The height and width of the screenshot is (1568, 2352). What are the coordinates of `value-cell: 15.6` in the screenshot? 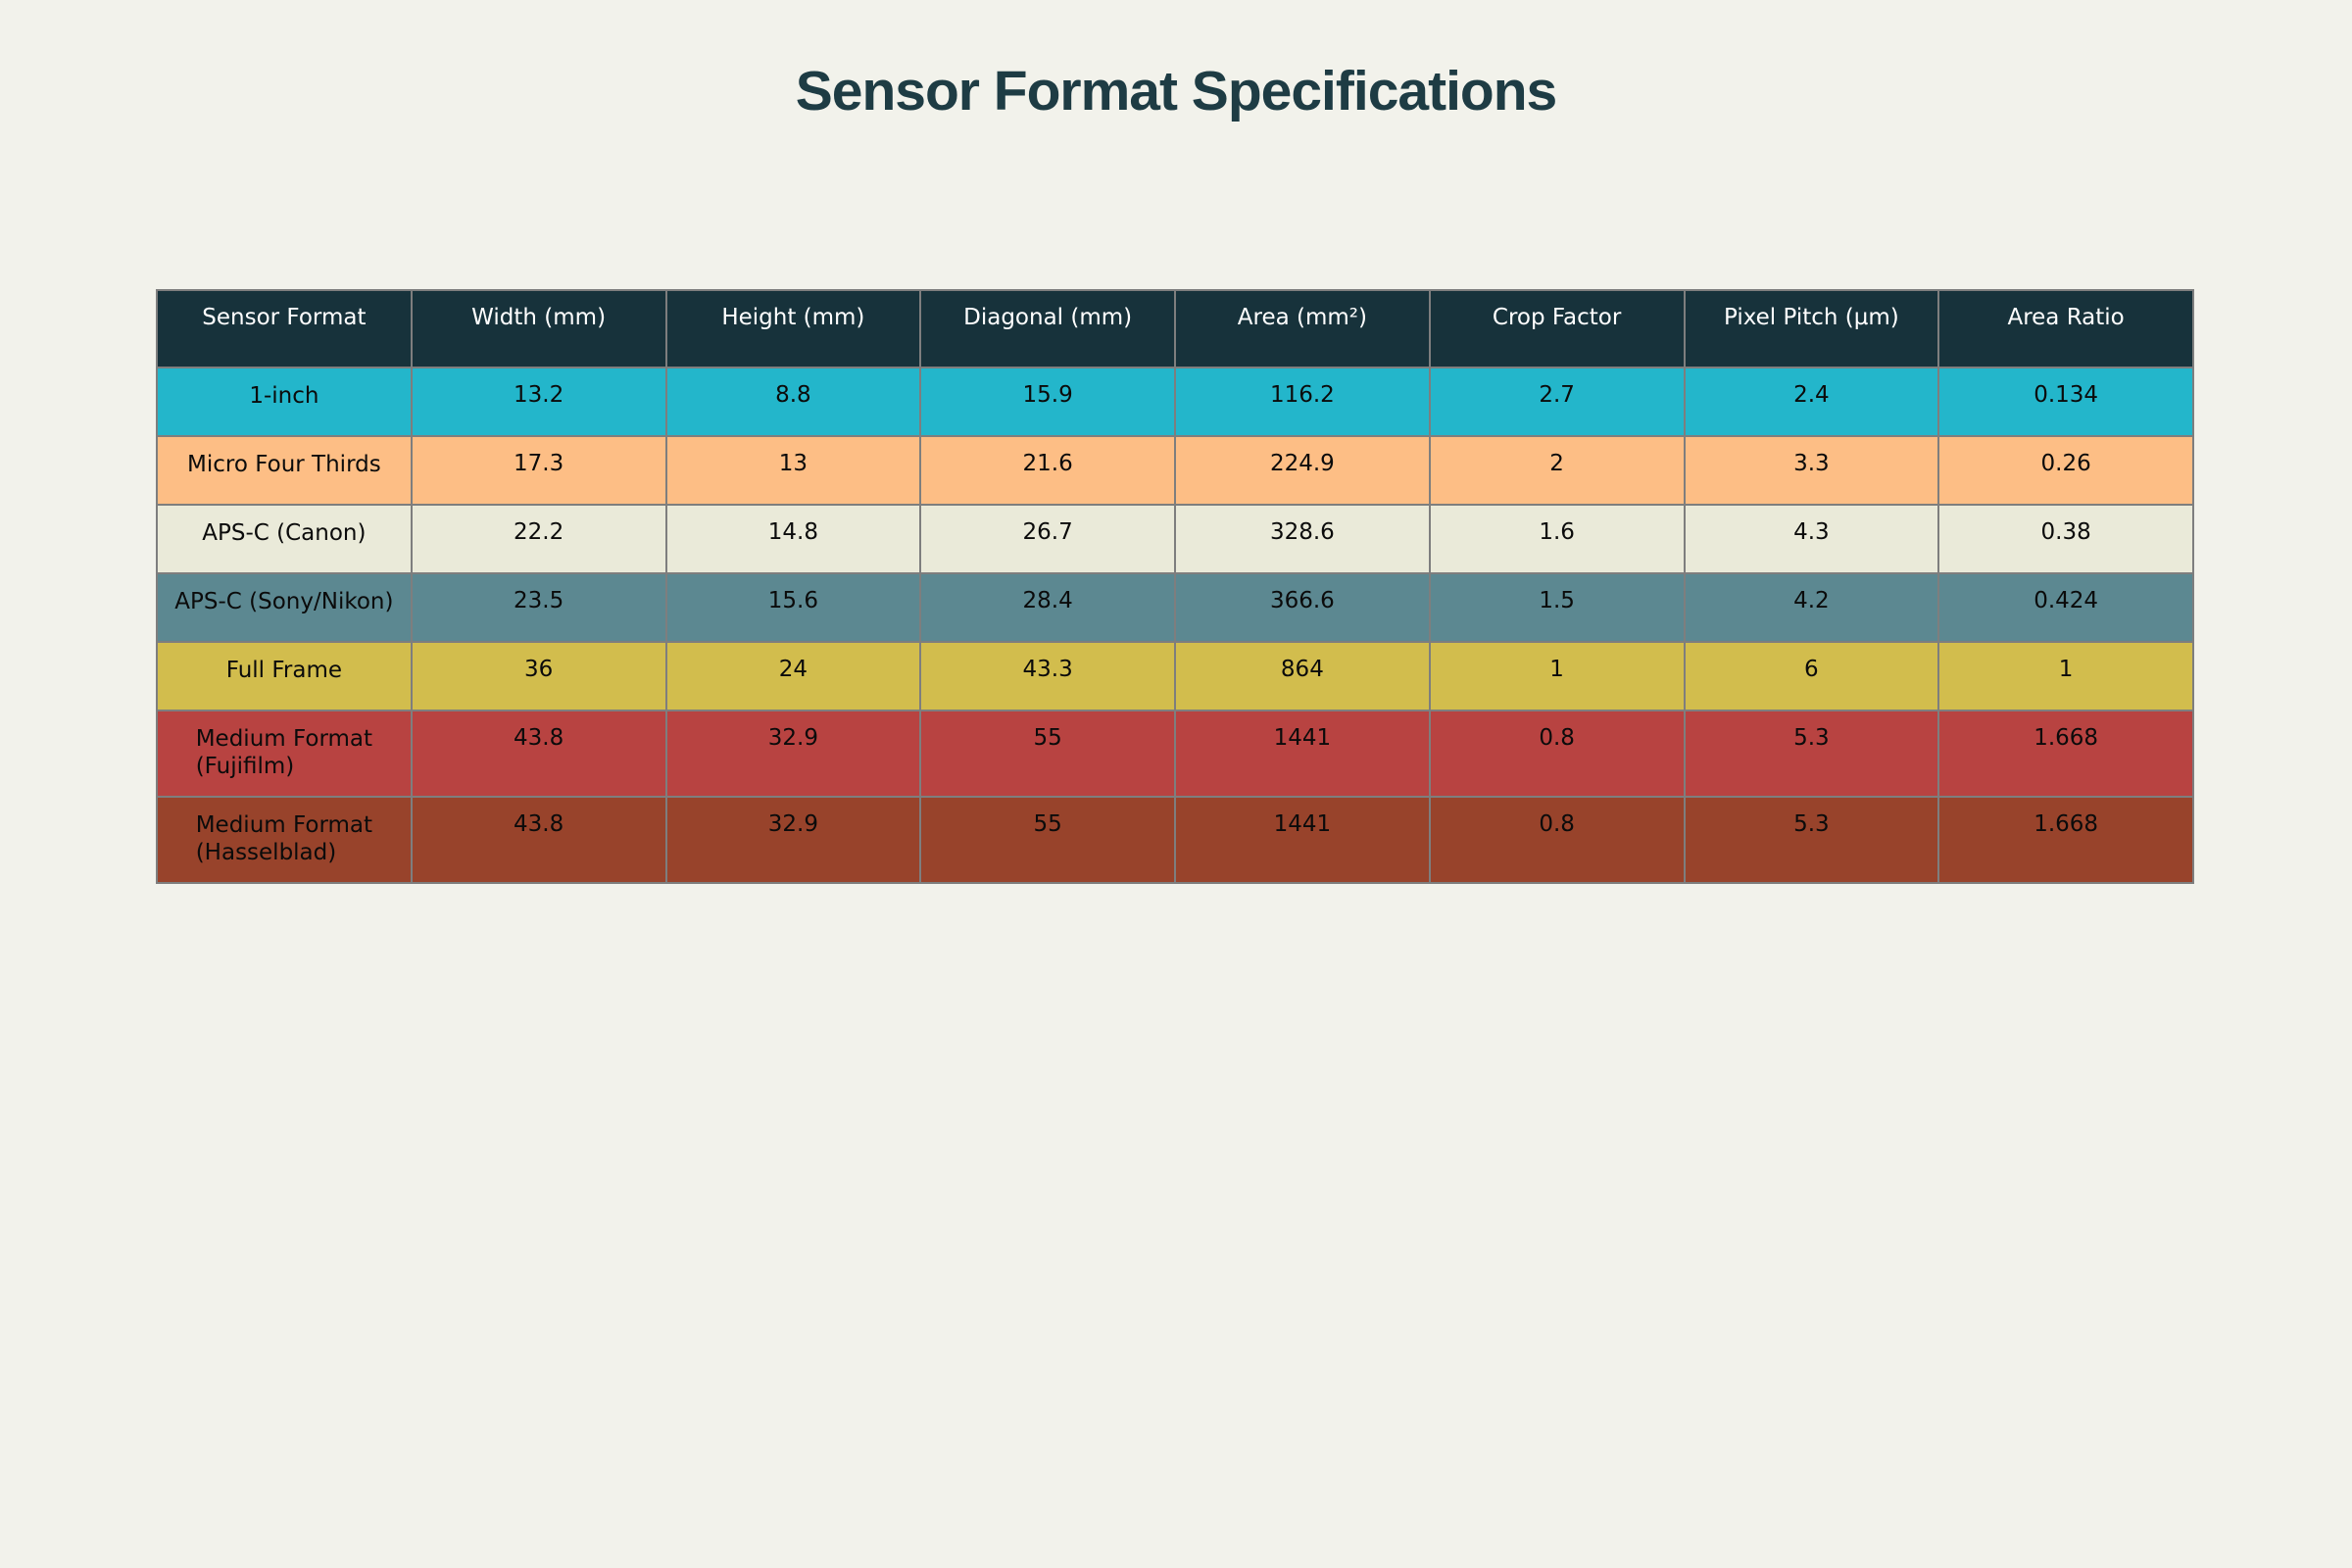 It's located at (793, 607).